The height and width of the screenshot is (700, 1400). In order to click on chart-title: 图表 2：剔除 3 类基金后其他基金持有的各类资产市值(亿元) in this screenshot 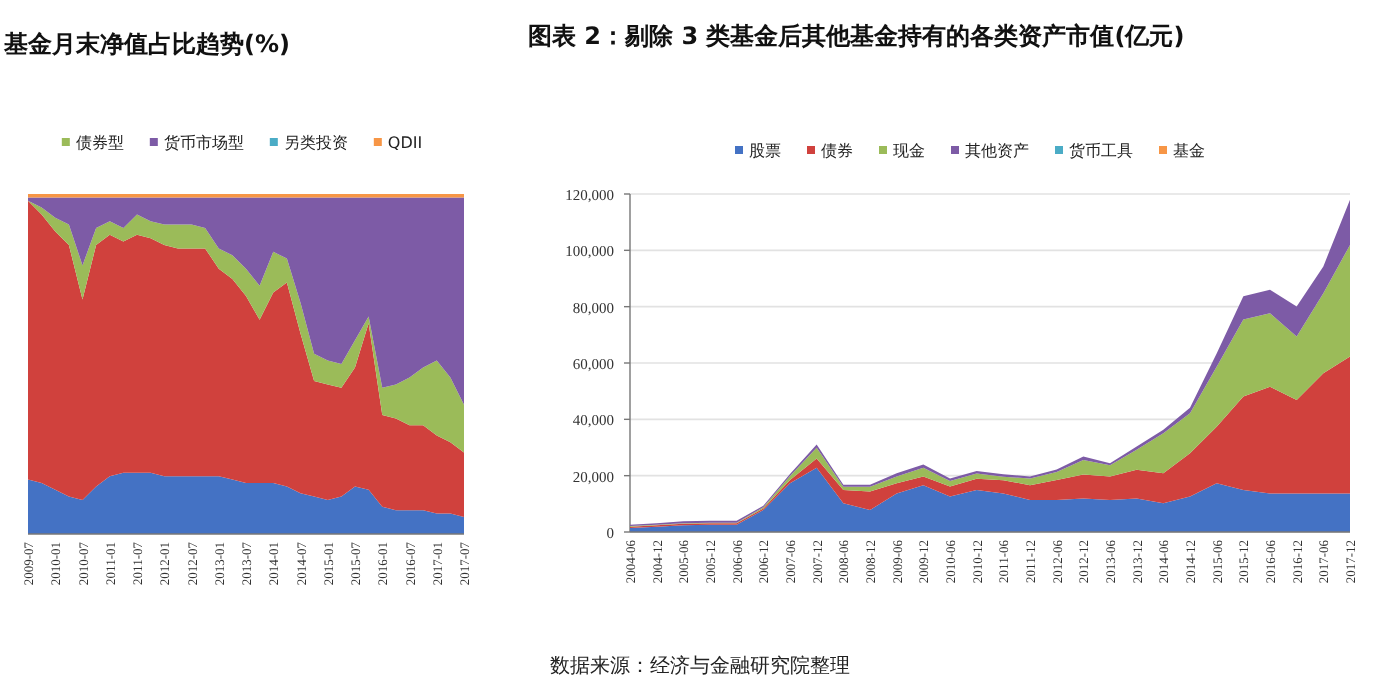, I will do `click(856, 36)`.